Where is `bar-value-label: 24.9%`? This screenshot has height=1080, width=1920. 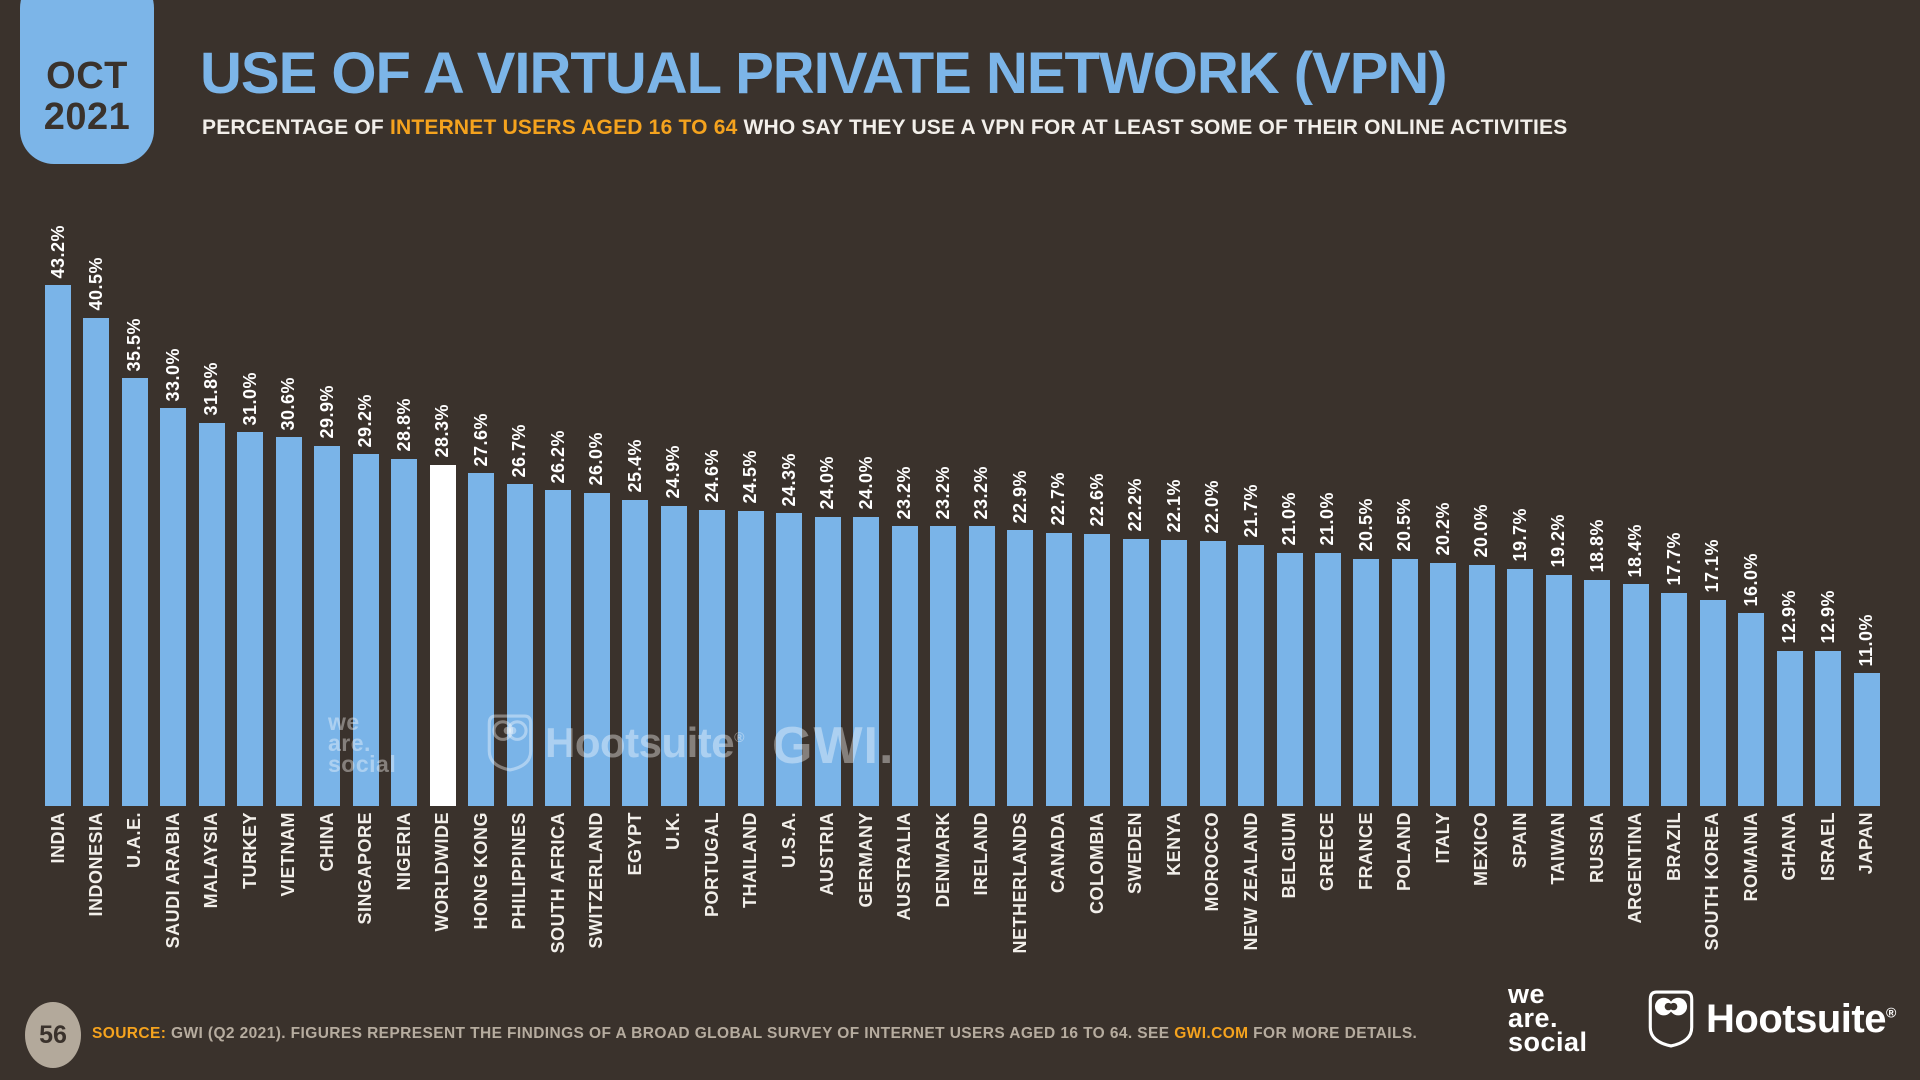 bar-value-label: 24.9% is located at coordinates (673, 472).